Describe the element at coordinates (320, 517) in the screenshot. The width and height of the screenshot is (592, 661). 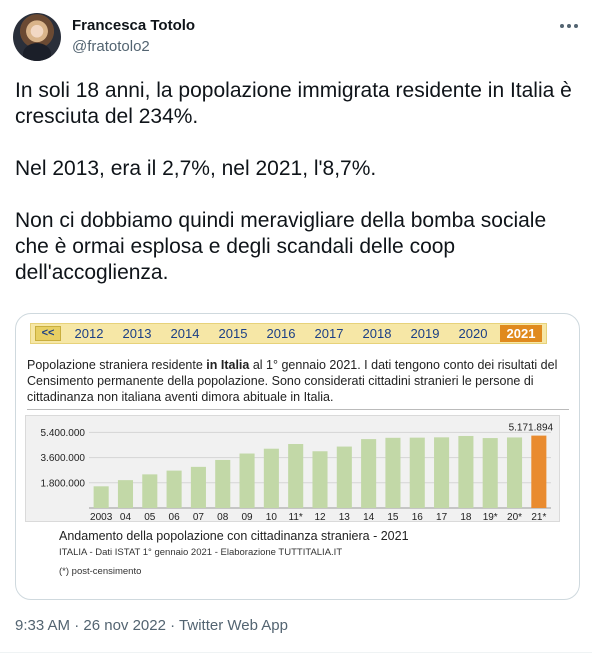
I see `x-tick-label: 12` at that location.